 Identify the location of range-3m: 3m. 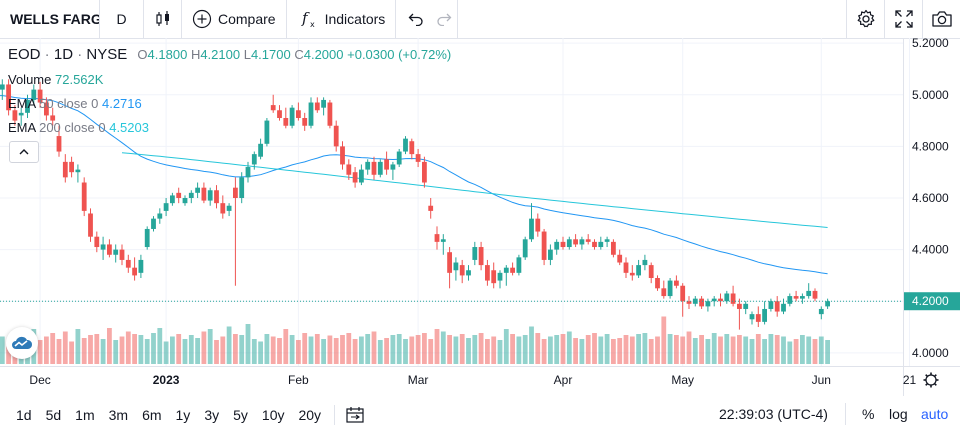
(118, 414).